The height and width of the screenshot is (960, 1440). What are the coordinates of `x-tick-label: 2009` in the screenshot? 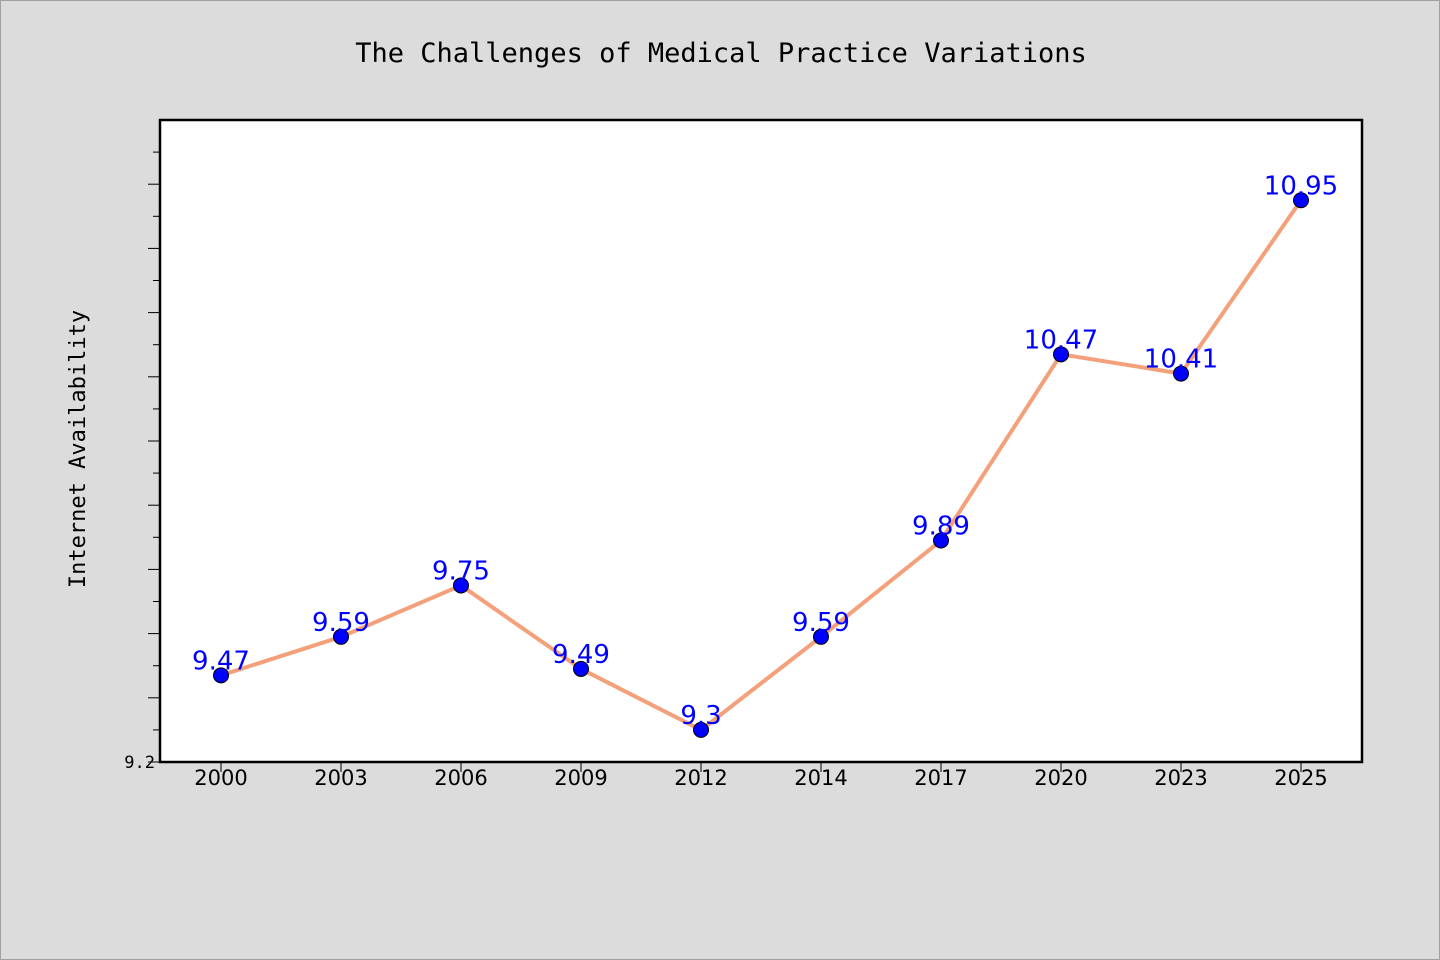 It's located at (580, 778).